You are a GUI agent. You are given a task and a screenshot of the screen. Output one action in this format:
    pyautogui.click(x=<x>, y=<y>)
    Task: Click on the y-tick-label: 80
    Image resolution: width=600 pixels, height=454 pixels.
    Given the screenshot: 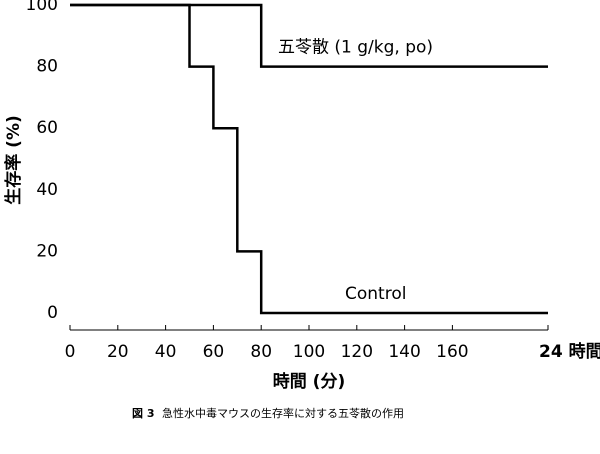 What is the action you would take?
    pyautogui.click(x=47, y=67)
    